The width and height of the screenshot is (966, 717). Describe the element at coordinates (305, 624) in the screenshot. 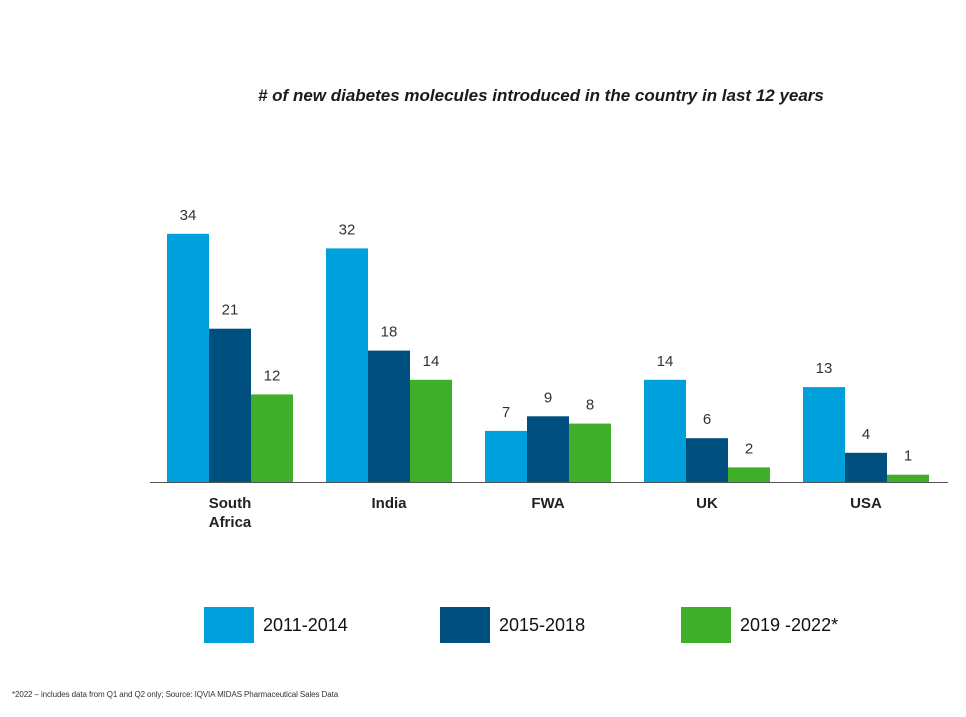

I see `legend-label-series-1: 2011-2014` at that location.